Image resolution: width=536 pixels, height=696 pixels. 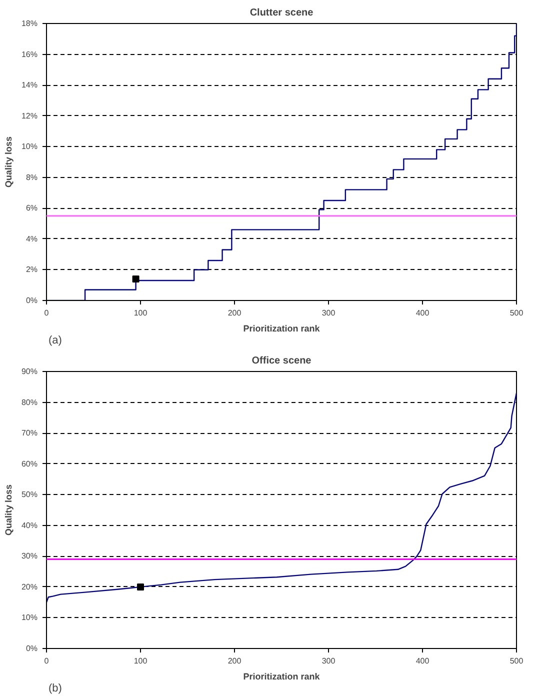 I want to click on chart-title: Clutter scene, so click(x=282, y=13).